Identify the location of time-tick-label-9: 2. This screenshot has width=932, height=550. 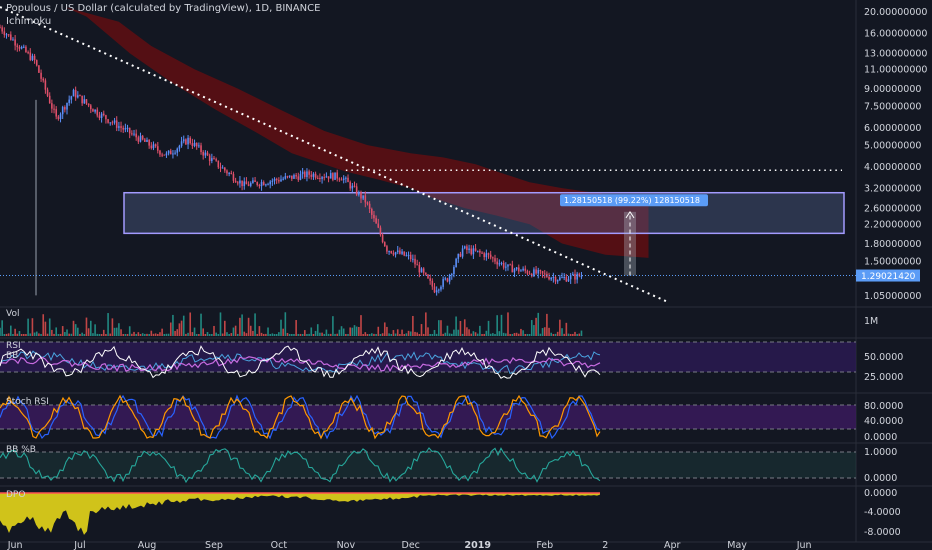
(605, 545).